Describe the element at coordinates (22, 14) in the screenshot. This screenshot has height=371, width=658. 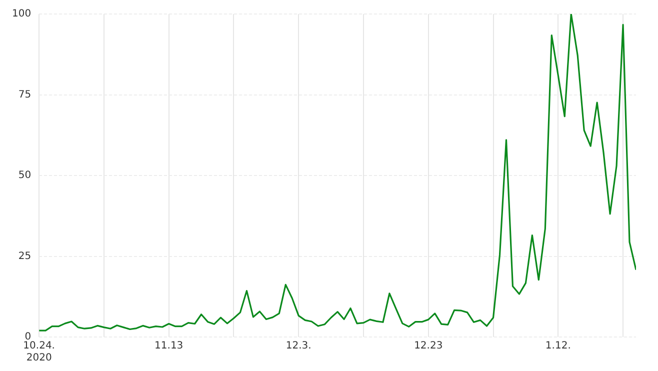
I see `y-tick-label: 100` at that location.